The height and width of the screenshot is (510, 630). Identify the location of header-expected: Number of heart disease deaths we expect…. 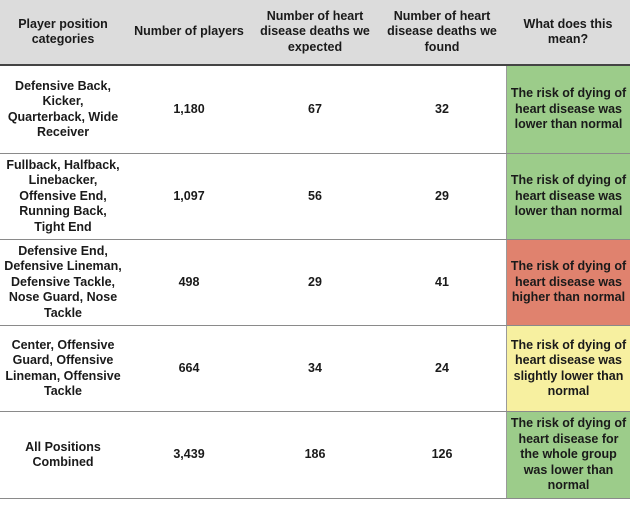
(315, 31).